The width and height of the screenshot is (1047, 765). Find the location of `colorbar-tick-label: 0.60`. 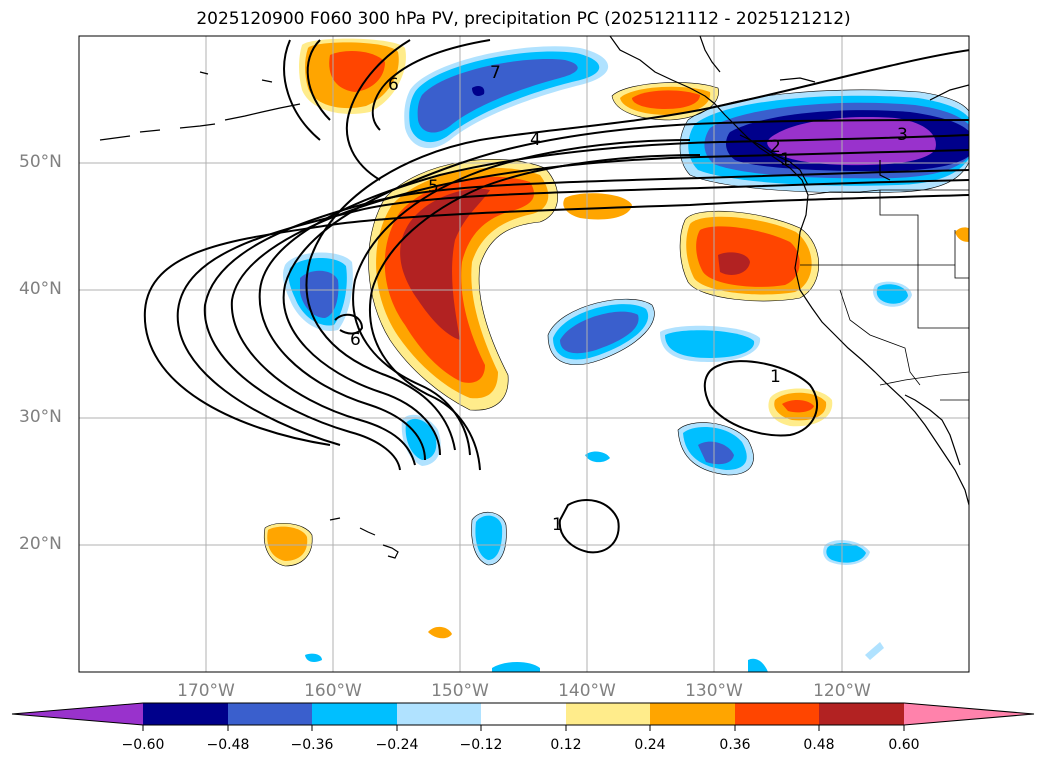

colorbar-tick-label: 0.60 is located at coordinates (904, 745).